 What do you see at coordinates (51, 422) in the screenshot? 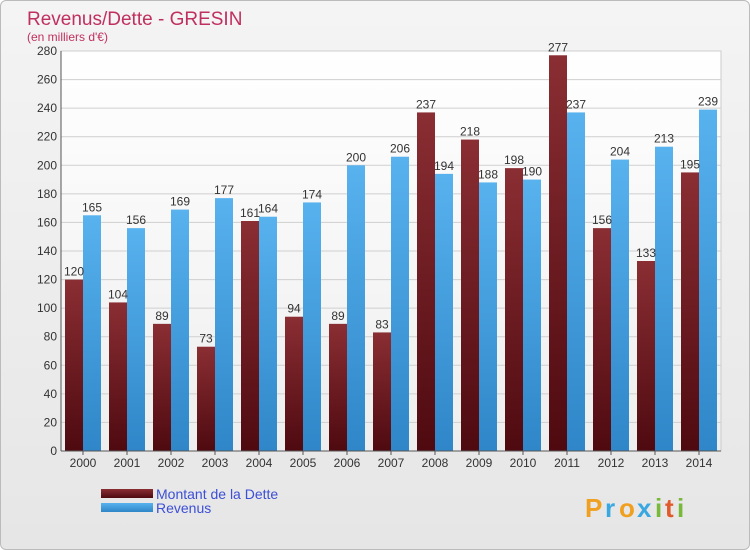
I see `y-tick-label: 20` at bounding box center [51, 422].